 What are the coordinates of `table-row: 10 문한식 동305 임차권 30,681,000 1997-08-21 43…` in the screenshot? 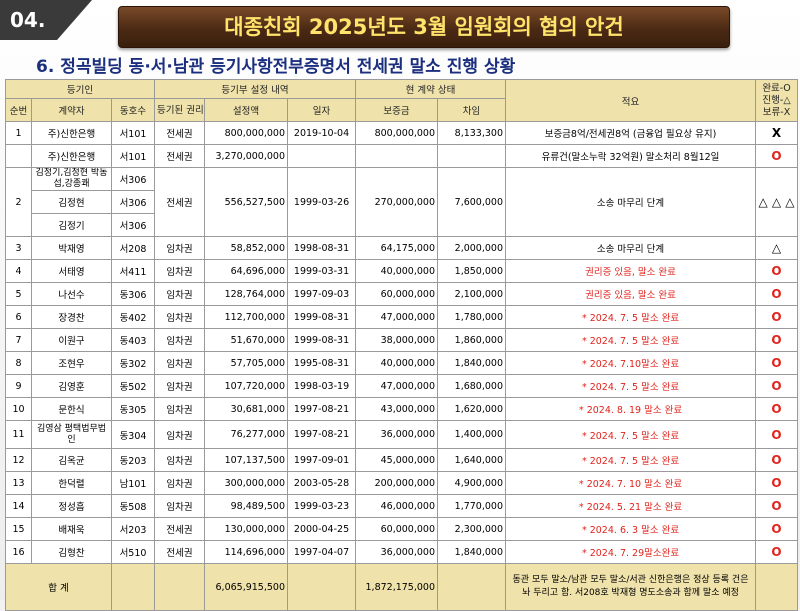 It's located at (402, 409).